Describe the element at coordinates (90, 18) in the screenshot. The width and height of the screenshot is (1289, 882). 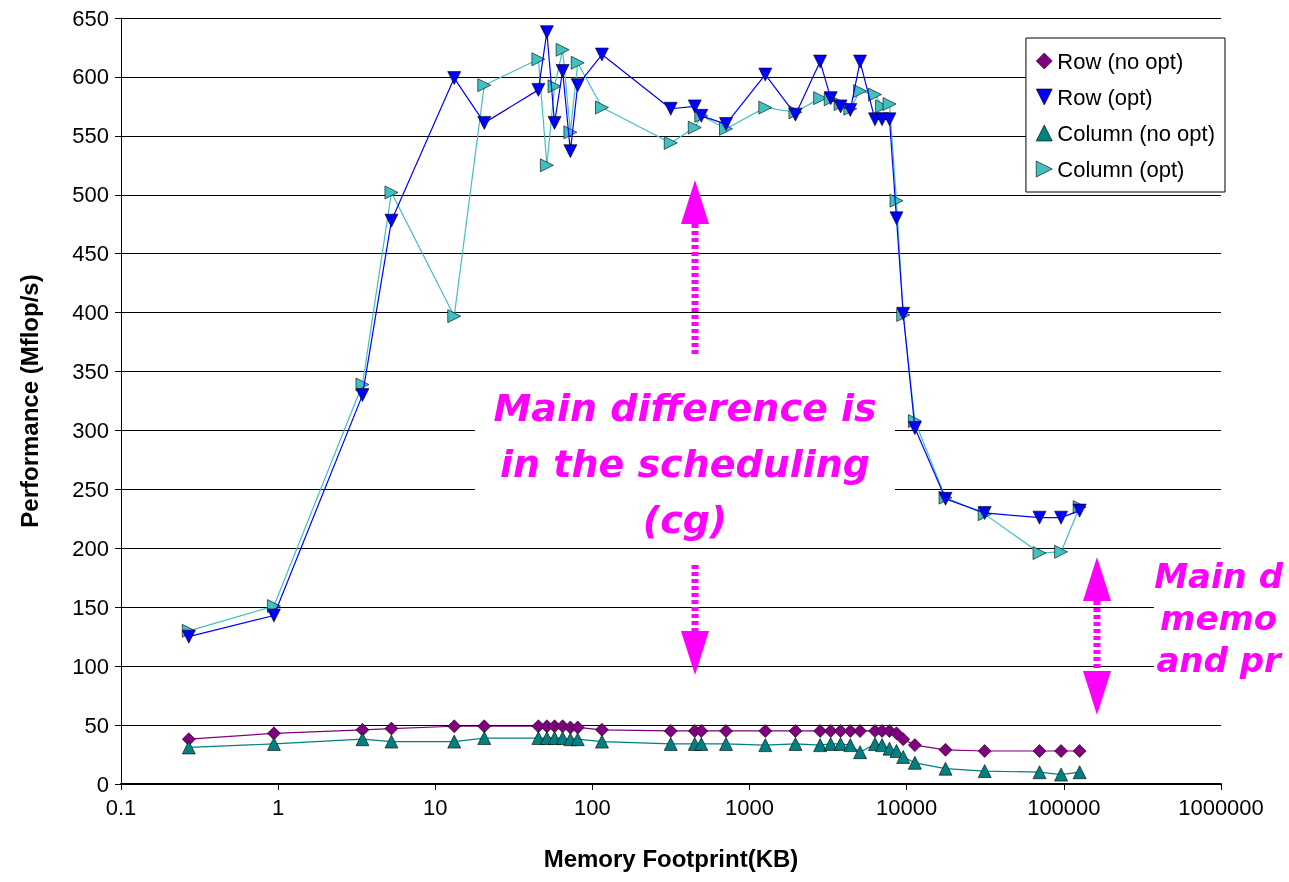
I see `y-tick-label: 650` at that location.